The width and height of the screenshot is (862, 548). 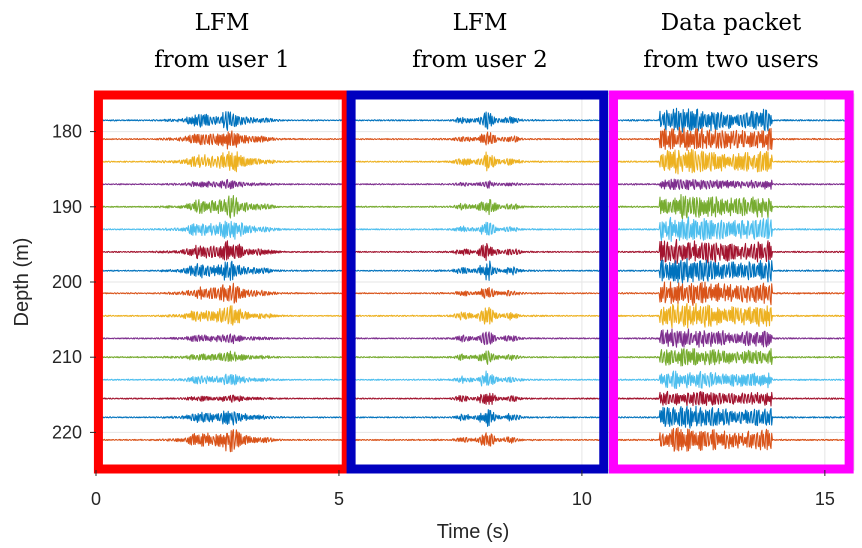 I want to click on y-tick-label-0: 180, so click(x=67, y=132).